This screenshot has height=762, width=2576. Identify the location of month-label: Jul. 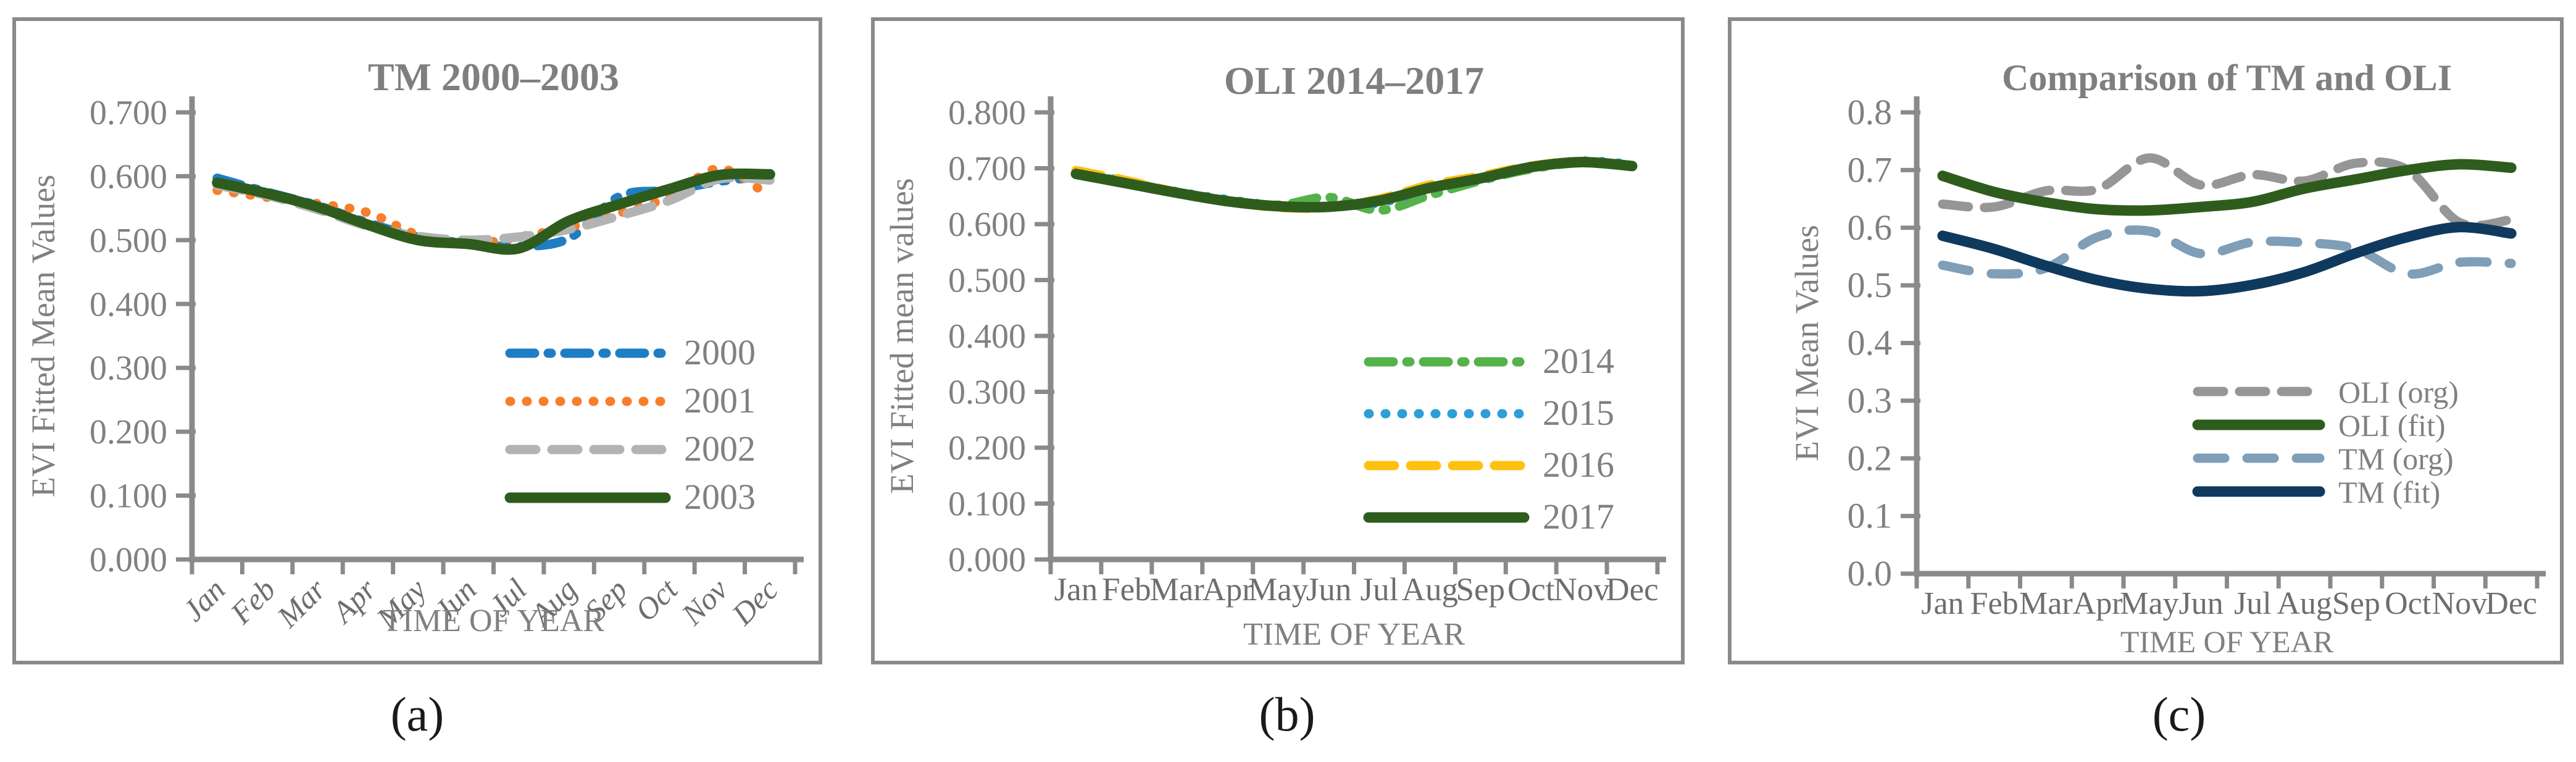
(1380, 590).